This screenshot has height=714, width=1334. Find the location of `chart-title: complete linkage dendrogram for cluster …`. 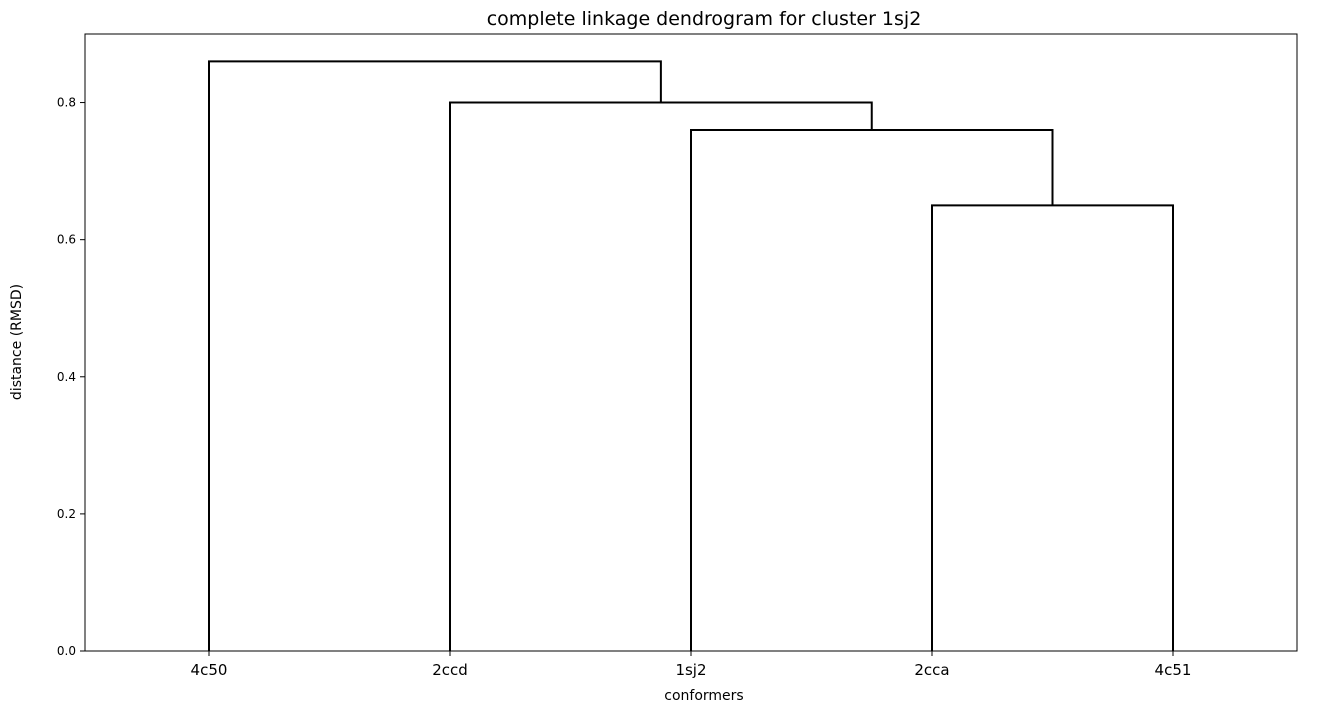

chart-title: complete linkage dendrogram for cluster … is located at coordinates (704, 19).